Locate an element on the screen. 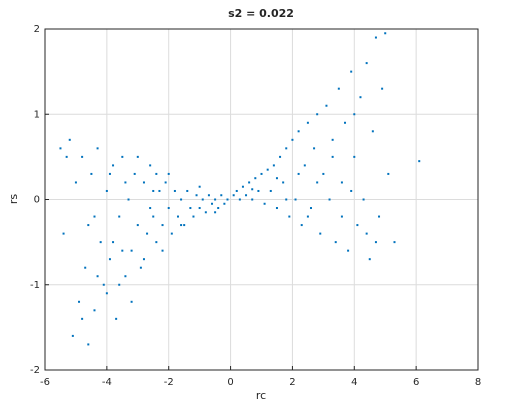  x-tick-label: 8 is located at coordinates (478, 382).